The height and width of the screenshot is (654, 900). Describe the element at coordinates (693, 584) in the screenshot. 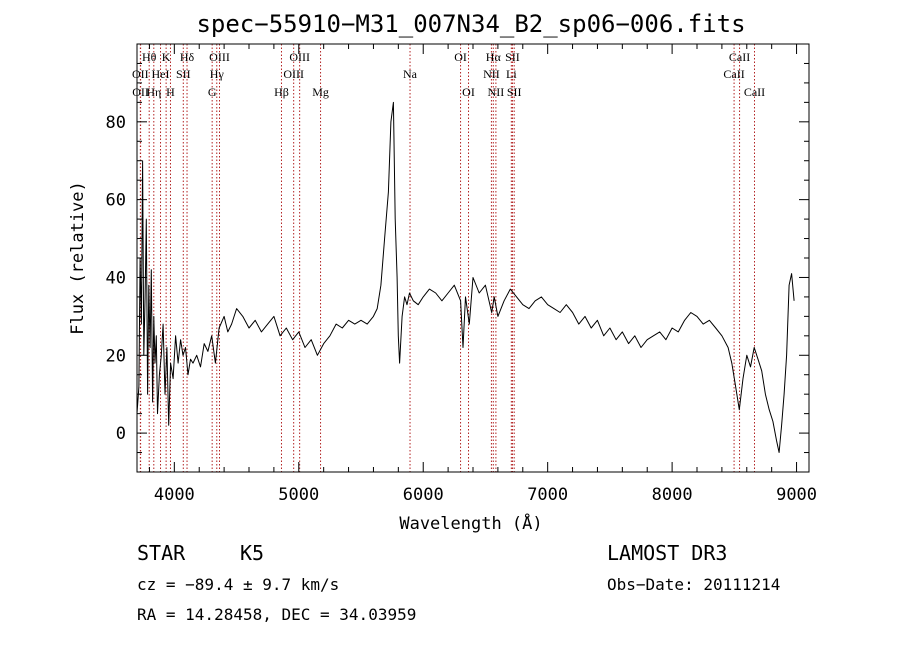

I see `obs-date: Obs−Date: 20111214` at that location.